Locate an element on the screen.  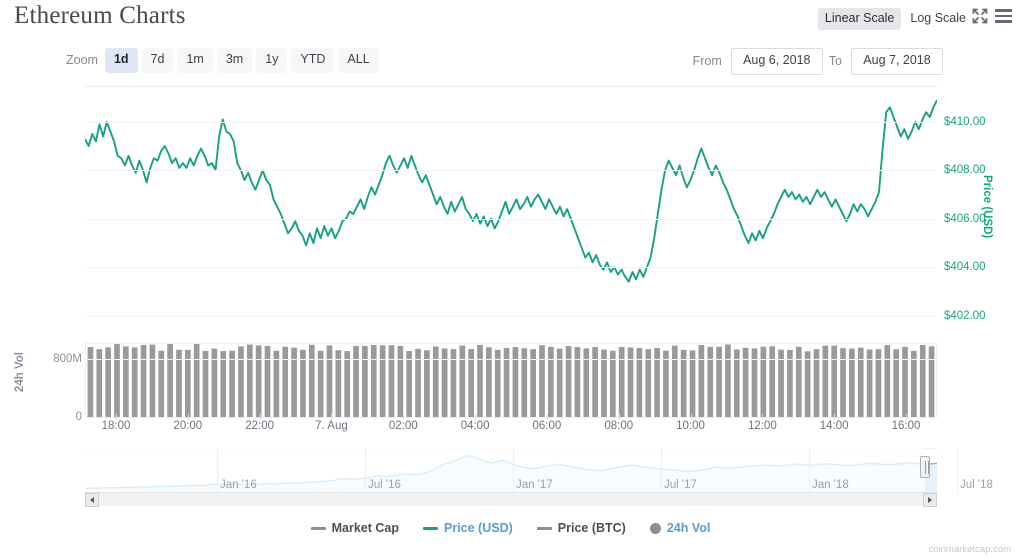
price-axis-tick: $408.00 is located at coordinates (965, 170).